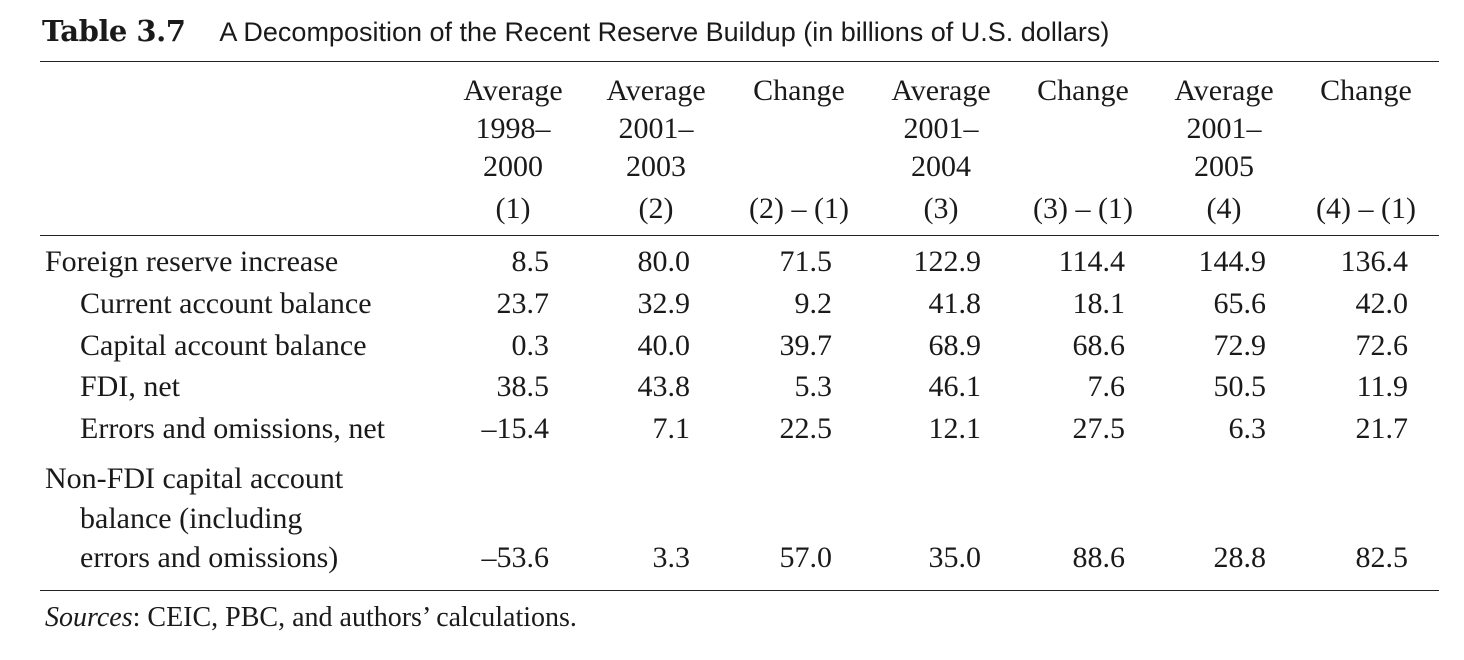 The width and height of the screenshot is (1464, 660). Describe the element at coordinates (1366, 208) in the screenshot. I see `column-number: (4) – (1)` at that location.